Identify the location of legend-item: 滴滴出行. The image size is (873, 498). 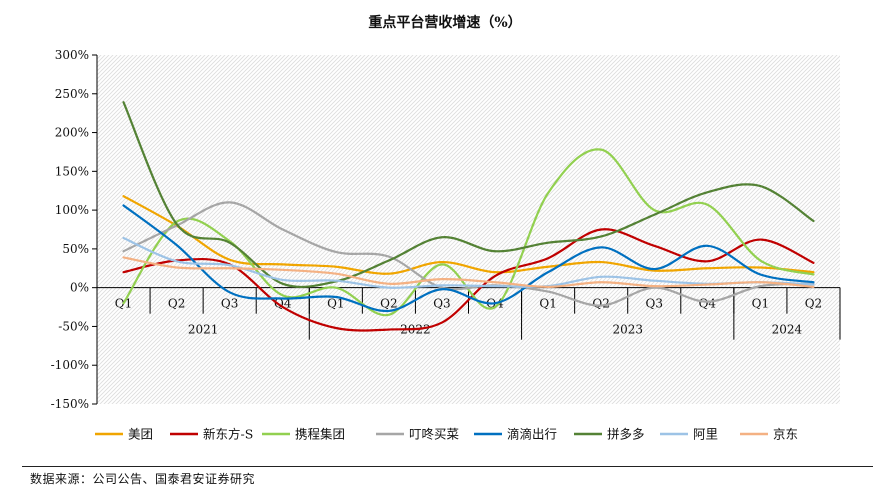
(515, 434).